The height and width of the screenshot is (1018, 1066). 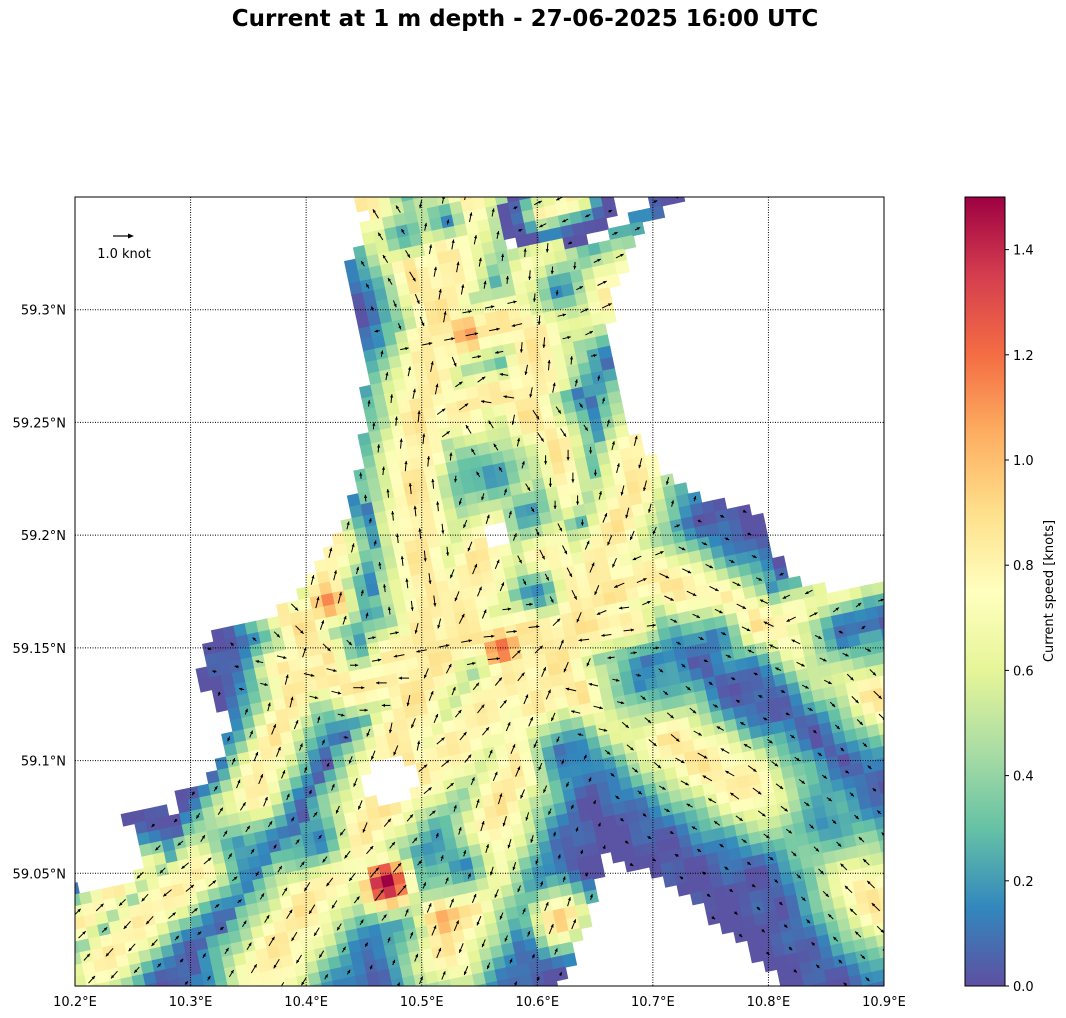 What do you see at coordinates (39, 649) in the screenshot?
I see `y-tick-label: 59.15°N` at bounding box center [39, 649].